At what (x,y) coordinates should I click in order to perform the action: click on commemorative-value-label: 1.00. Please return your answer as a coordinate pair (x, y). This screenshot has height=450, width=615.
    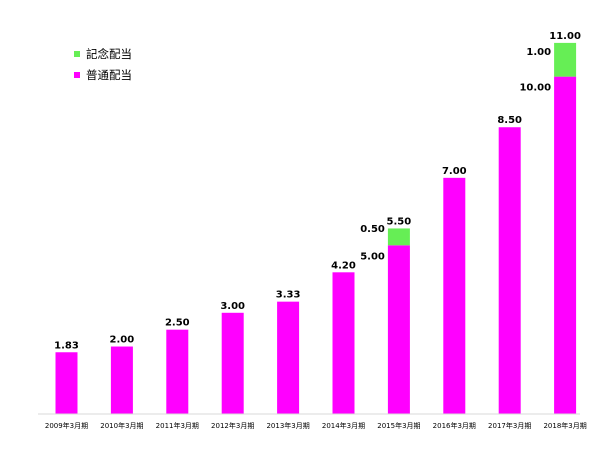
    Looking at the image, I should click on (538, 52).